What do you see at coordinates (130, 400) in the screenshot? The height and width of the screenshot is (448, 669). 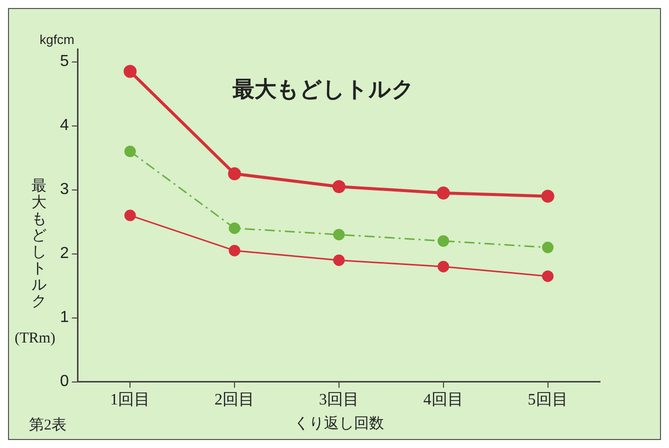 I see `x-tick-label: 1回目` at bounding box center [130, 400].